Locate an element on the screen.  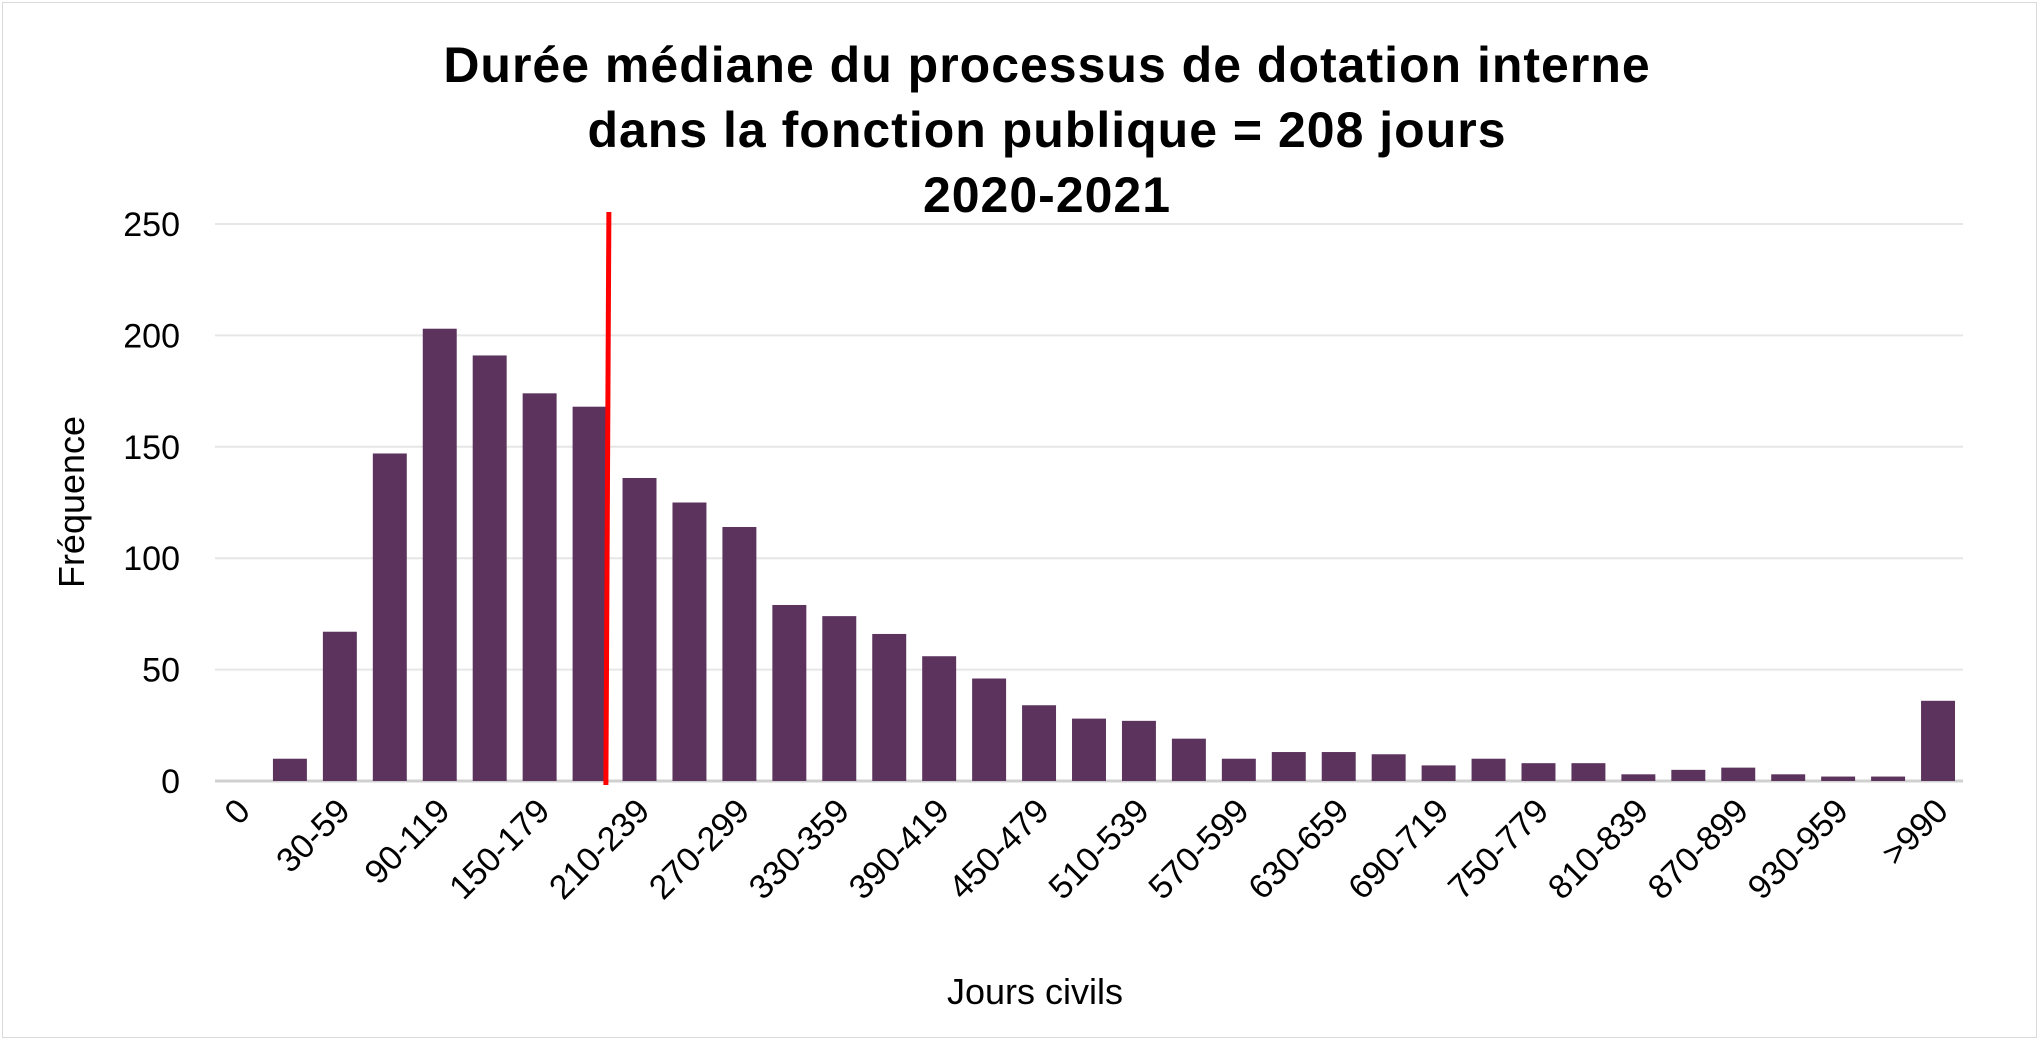
x-tick-label: 270-299 is located at coordinates (699, 849).